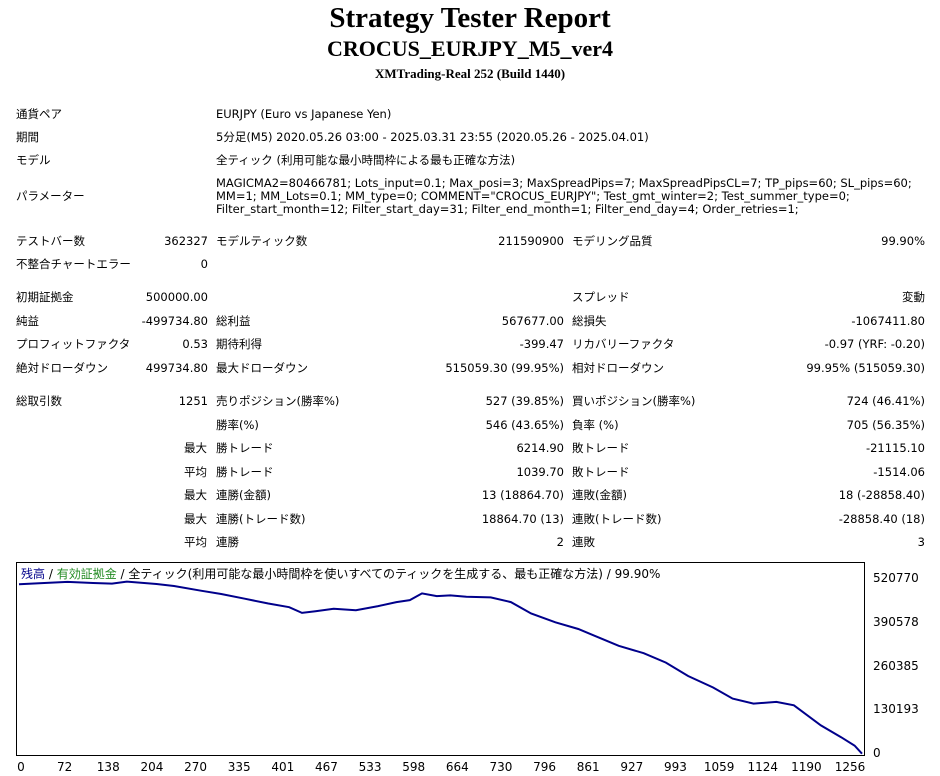 The height and width of the screenshot is (776, 940). I want to click on x-tick-label: 993, so click(675, 767).